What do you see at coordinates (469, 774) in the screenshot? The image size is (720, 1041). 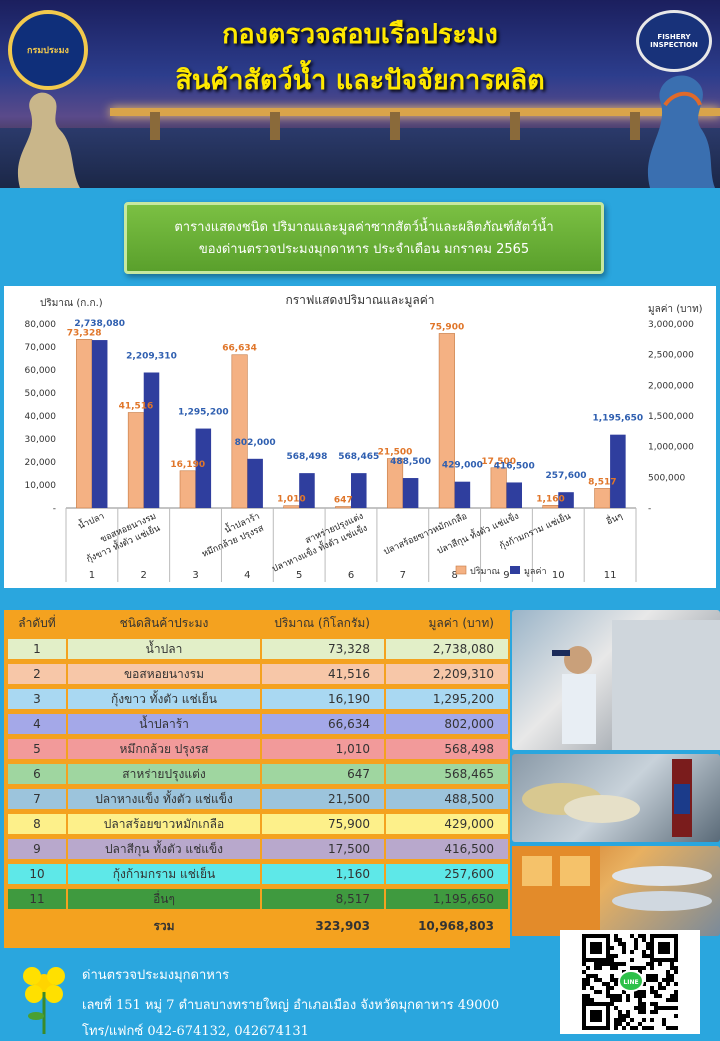 I see `cell-value: 568,465` at bounding box center [469, 774].